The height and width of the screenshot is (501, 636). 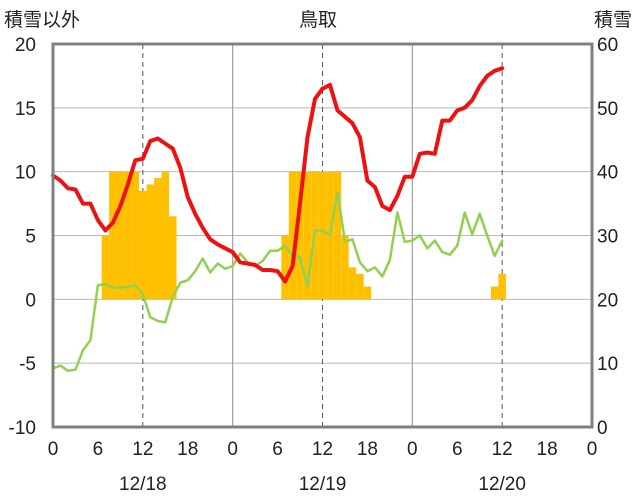 What do you see at coordinates (27, 364) in the screenshot?
I see `left-tick-label: -5` at bounding box center [27, 364].